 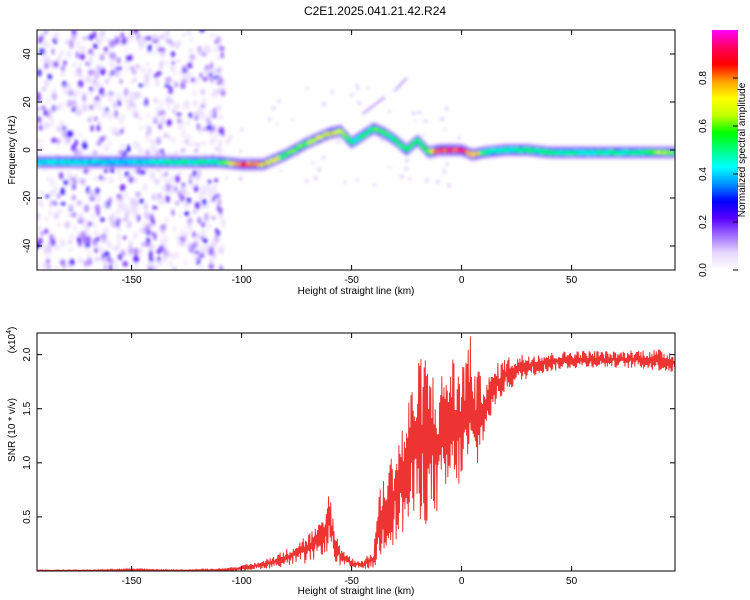 I want to click on colorbar-tick-label: 0.2, so click(x=703, y=222).